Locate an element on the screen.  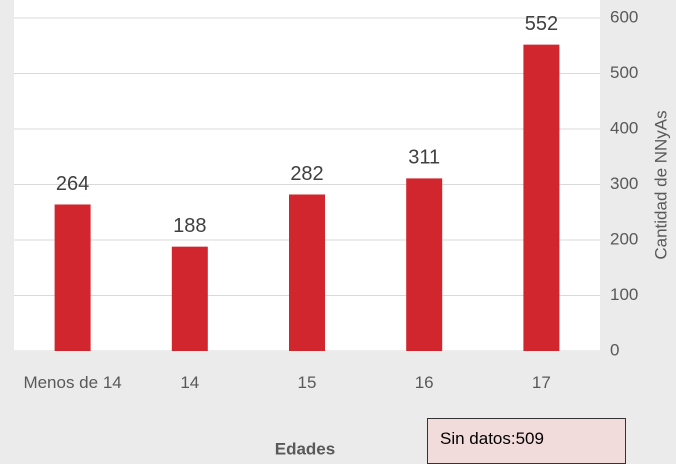
x-tick-label: Menos de 14 is located at coordinates (72, 382).